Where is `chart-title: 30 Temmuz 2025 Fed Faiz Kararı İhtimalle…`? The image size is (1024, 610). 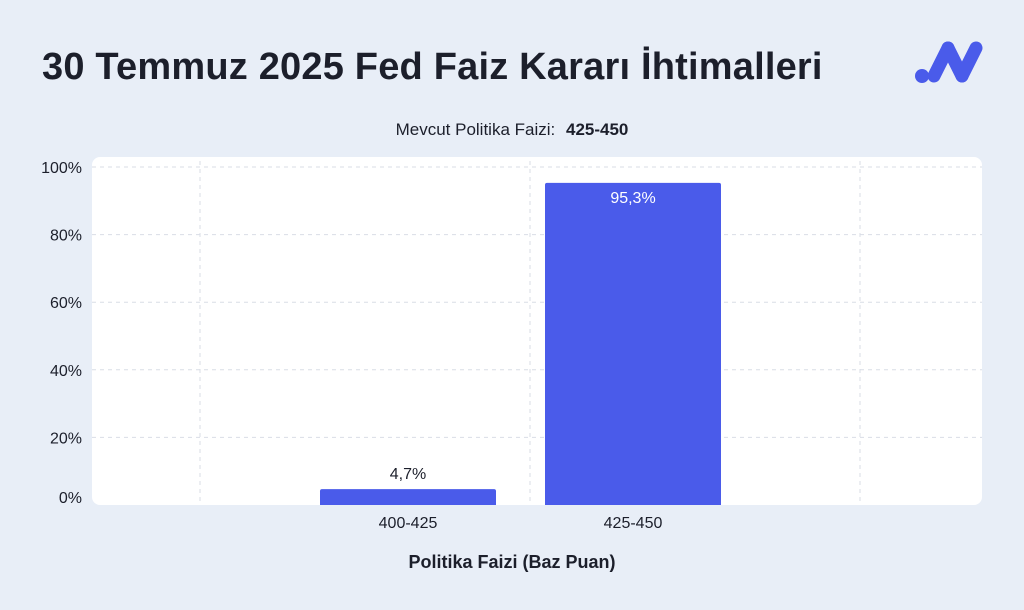 chart-title: 30 Temmuz 2025 Fed Faiz Kararı İhtimalle… is located at coordinates (432, 67).